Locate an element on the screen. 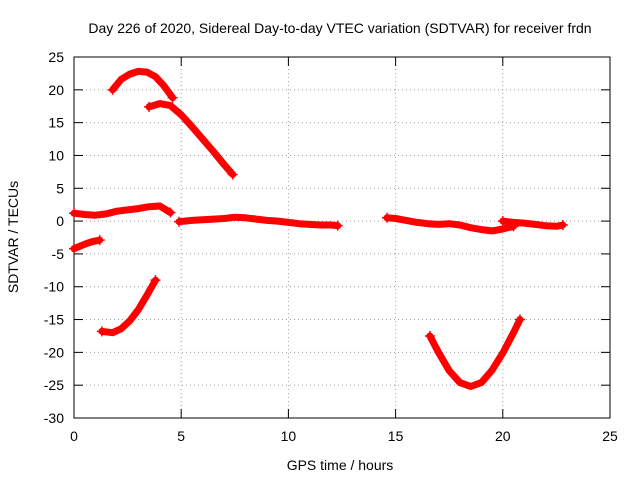 The height and width of the screenshot is (480, 640). x-tick-label: 10 is located at coordinates (289, 436).